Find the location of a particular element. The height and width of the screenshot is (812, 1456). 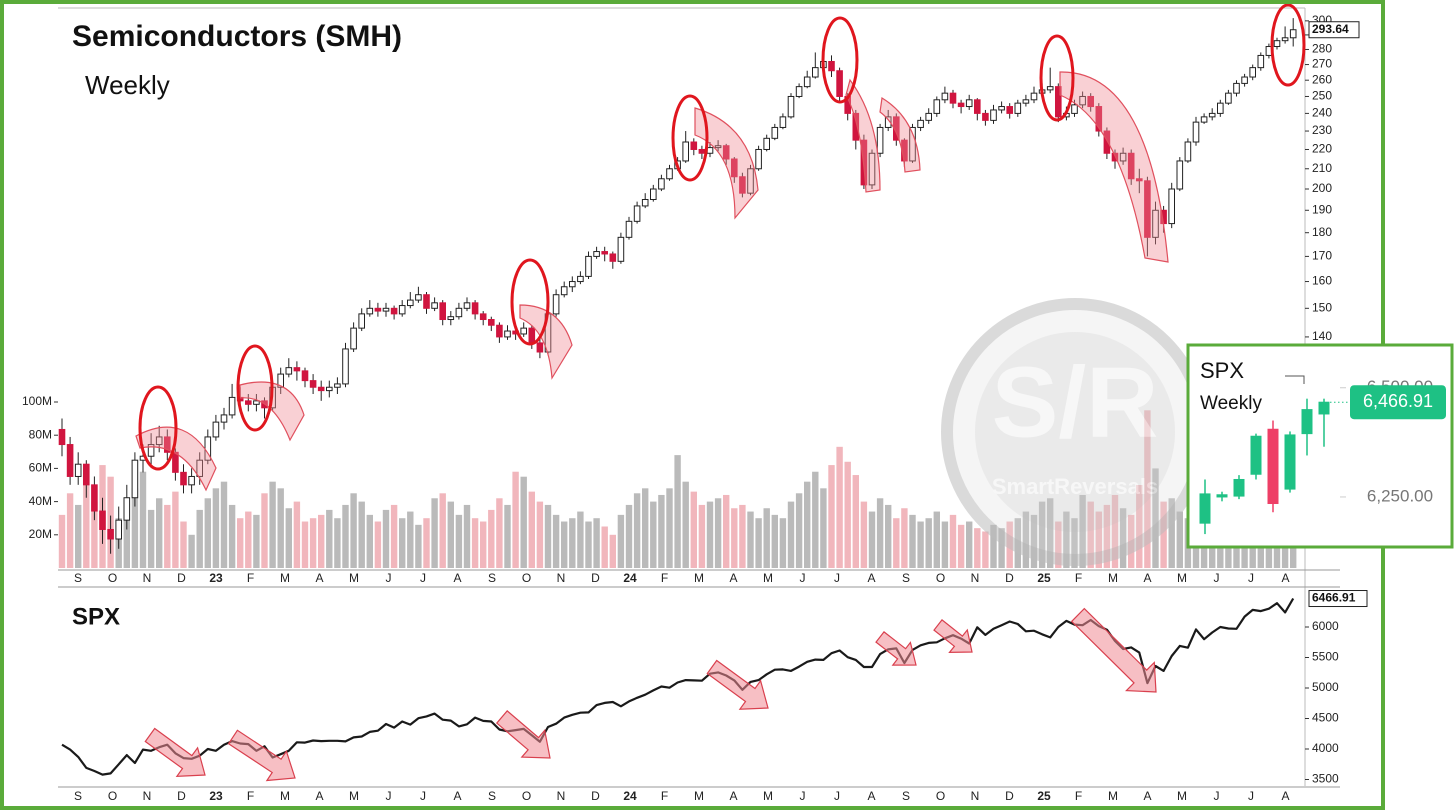

last-price-label: 6466.91 is located at coordinates (1334, 598).